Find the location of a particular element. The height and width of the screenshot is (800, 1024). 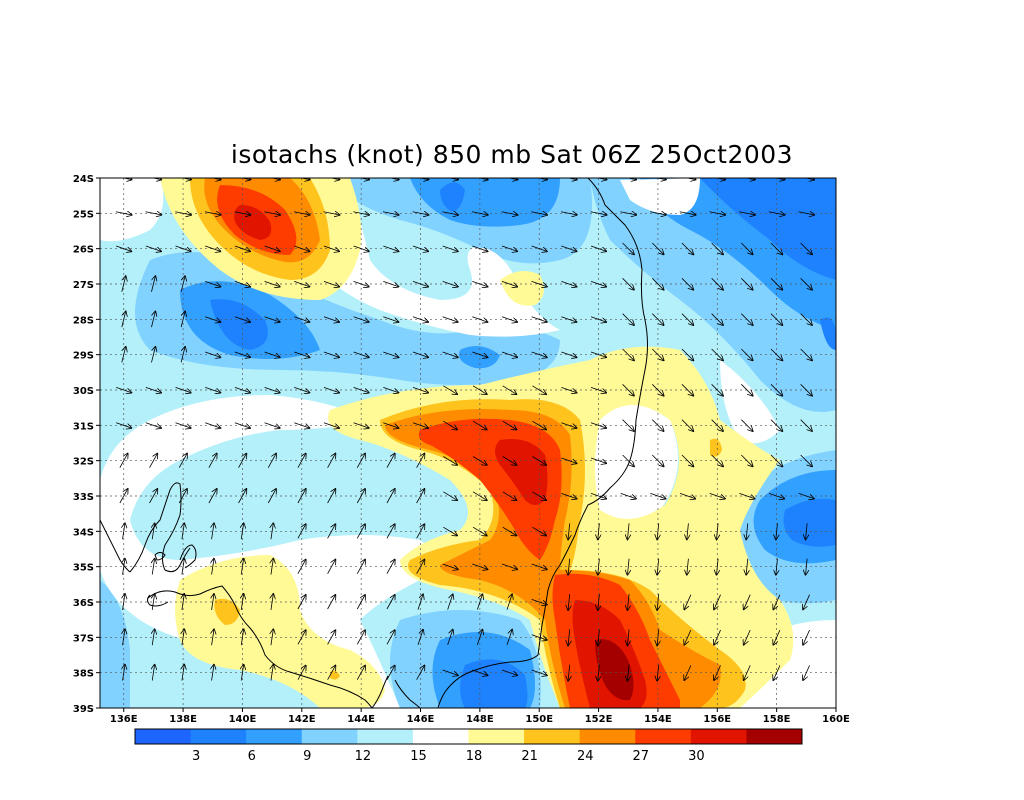

longitude-label: 158E is located at coordinates (777, 719).